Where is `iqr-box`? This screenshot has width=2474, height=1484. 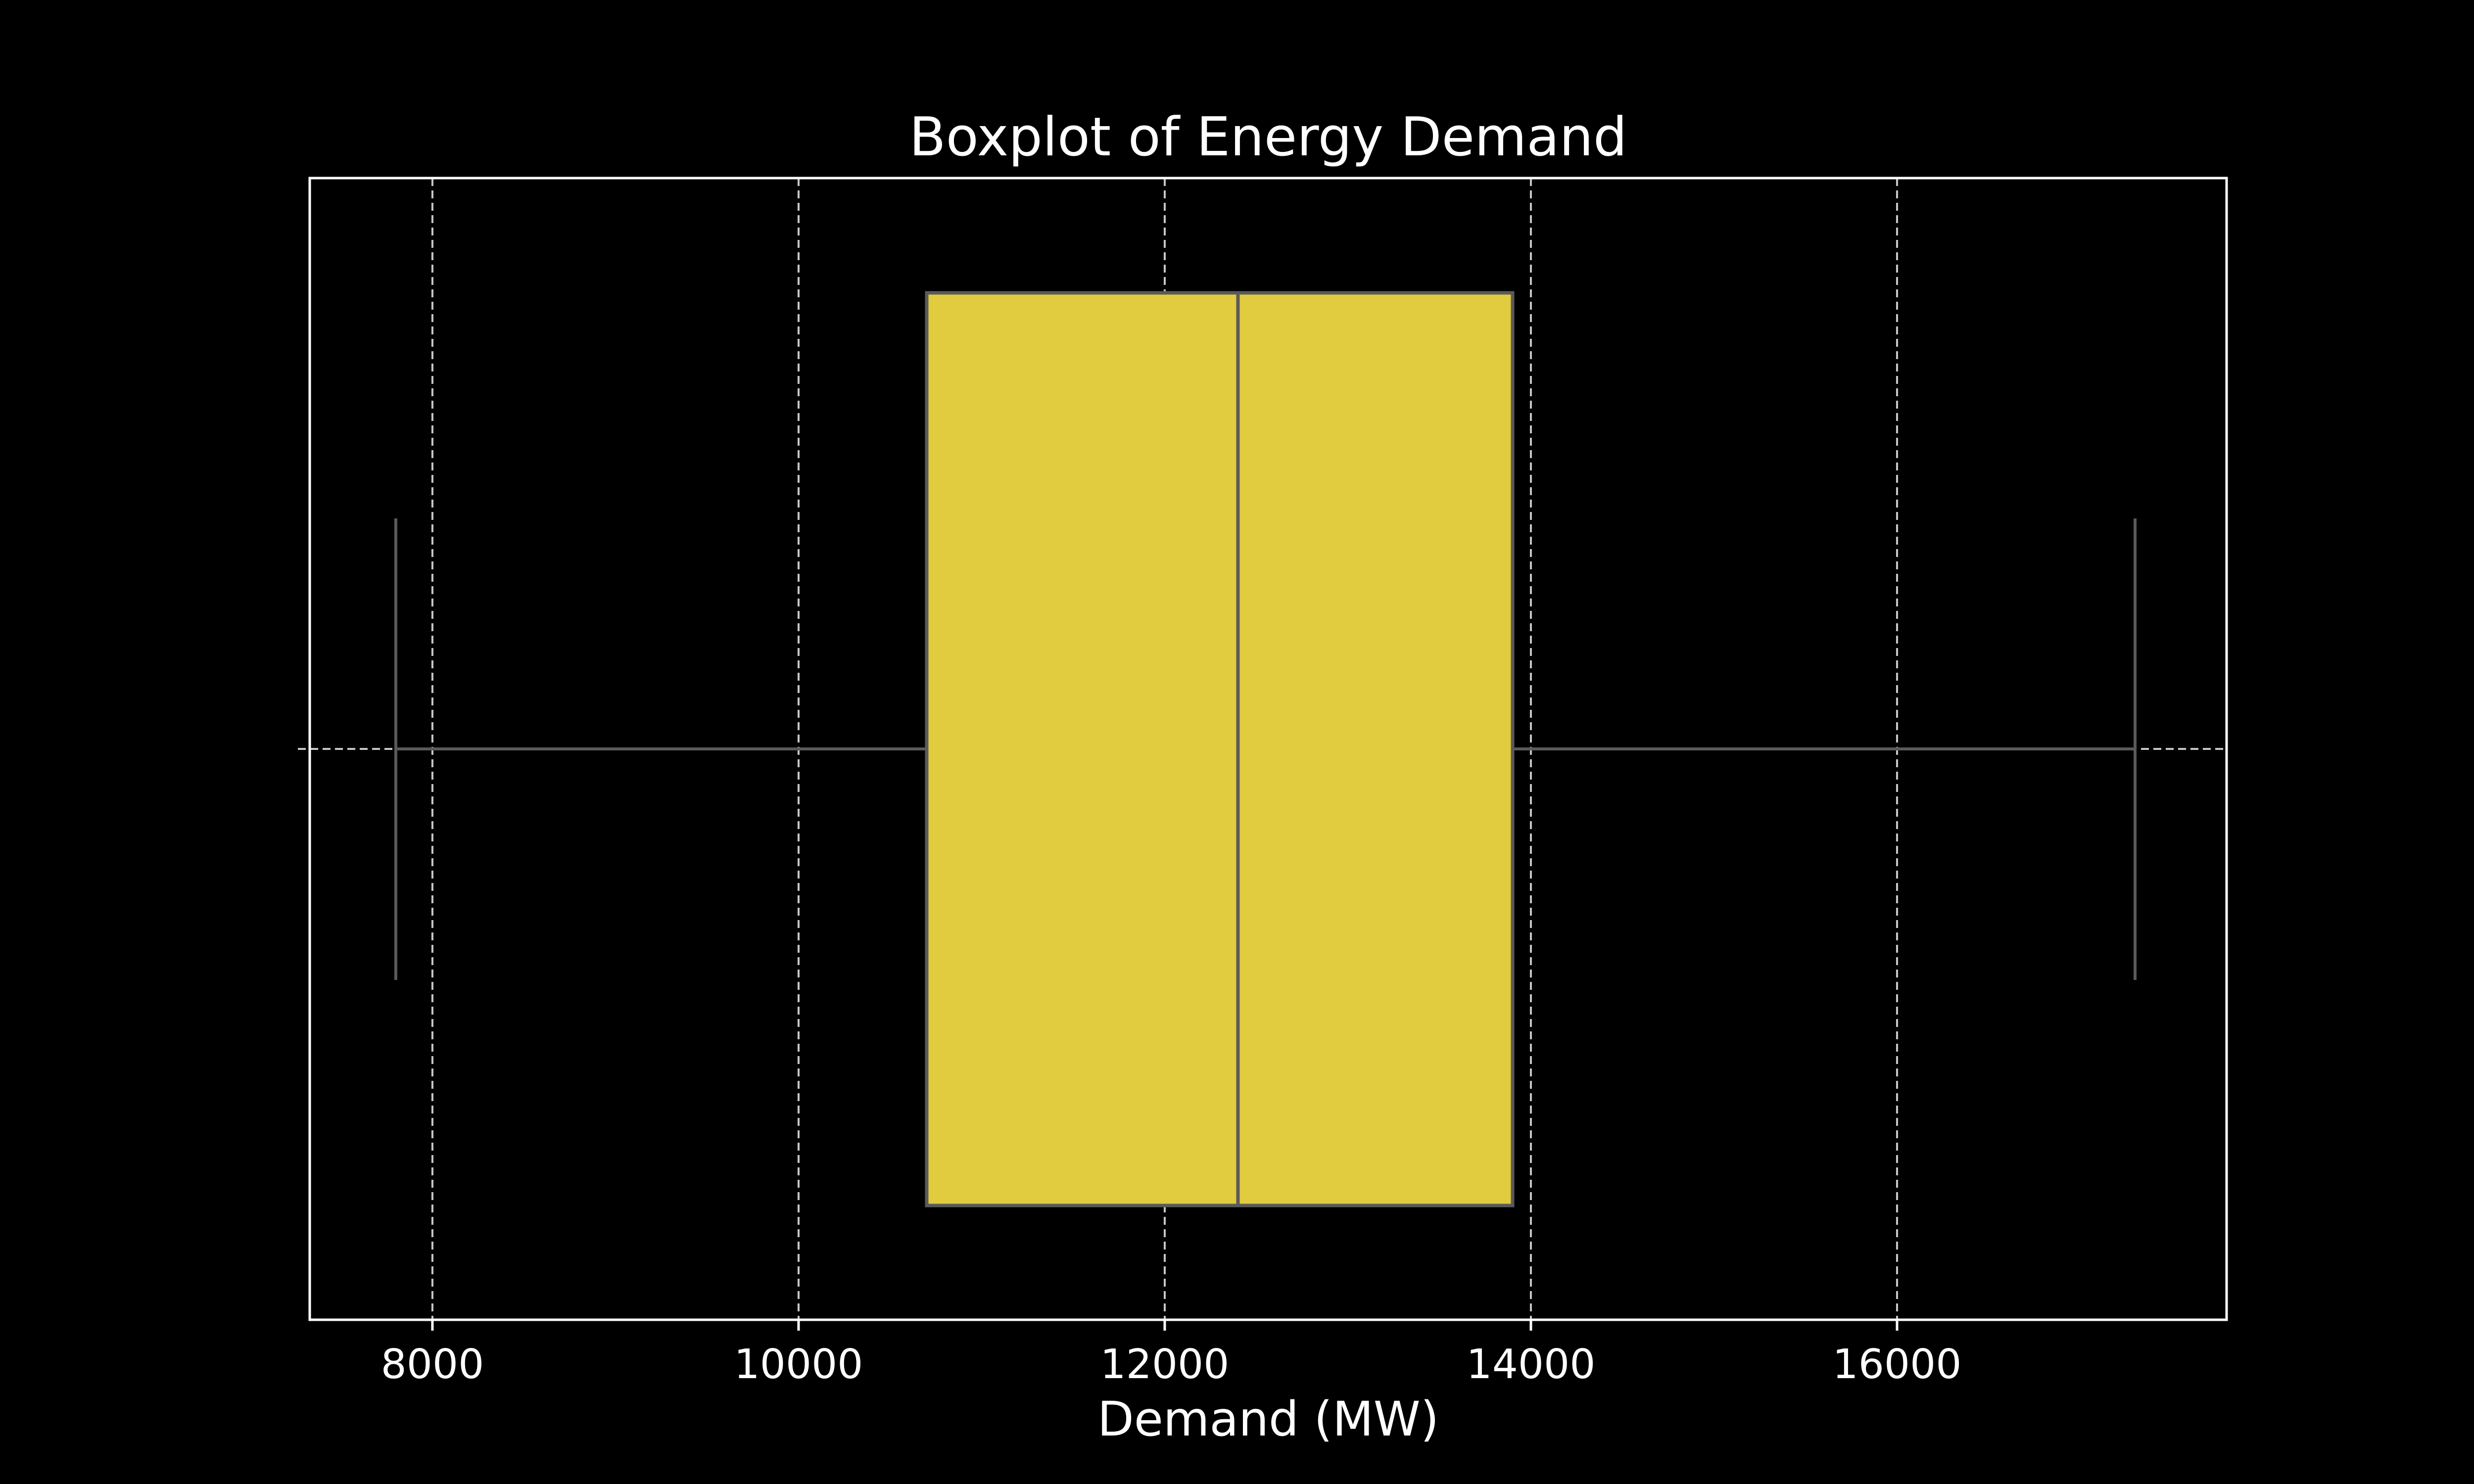 iqr-box is located at coordinates (1220, 749).